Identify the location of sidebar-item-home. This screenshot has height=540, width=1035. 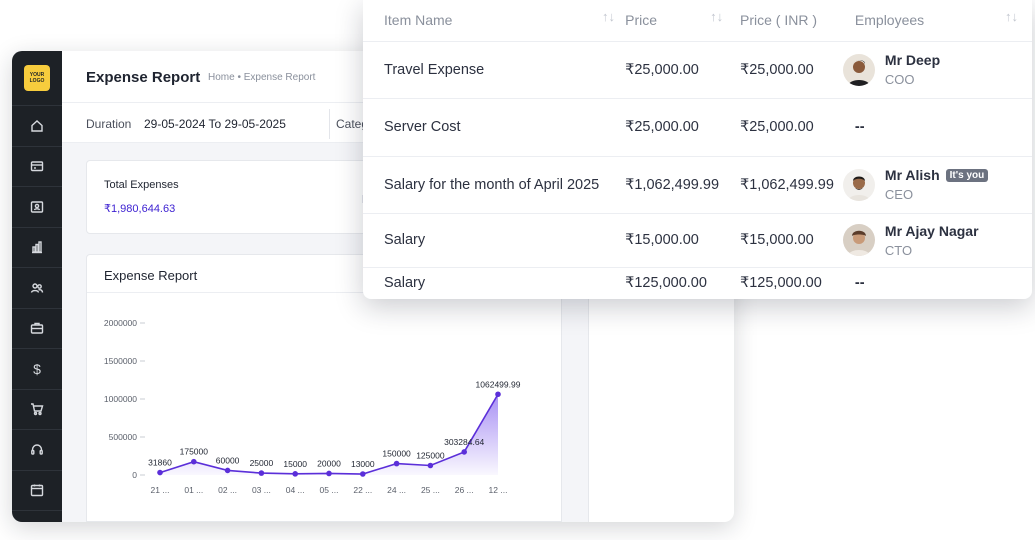
(37, 125).